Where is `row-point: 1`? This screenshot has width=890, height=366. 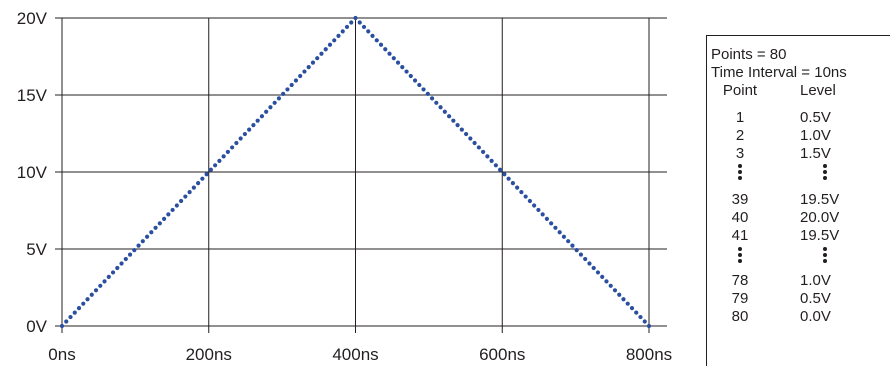 row-point: 1 is located at coordinates (740, 117).